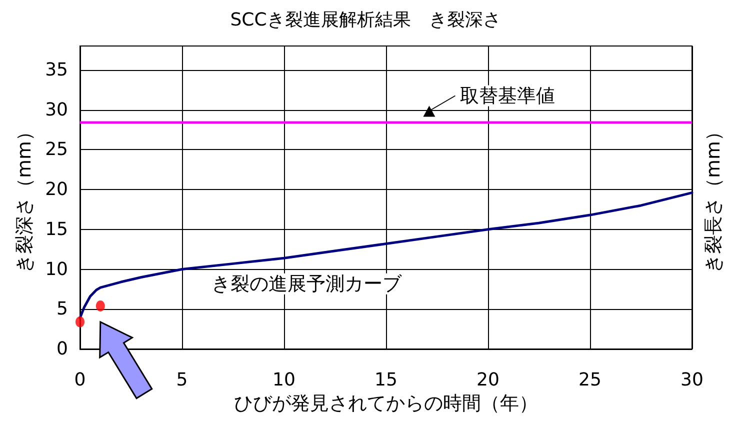 Image resolution: width=731 pixels, height=427 pixels. What do you see at coordinates (62, 349) in the screenshot?
I see `y-tick-label: 0` at bounding box center [62, 349].